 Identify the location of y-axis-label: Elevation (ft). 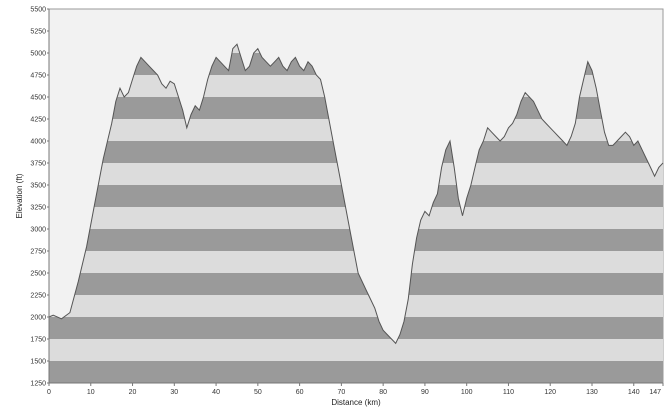
(19, 195).